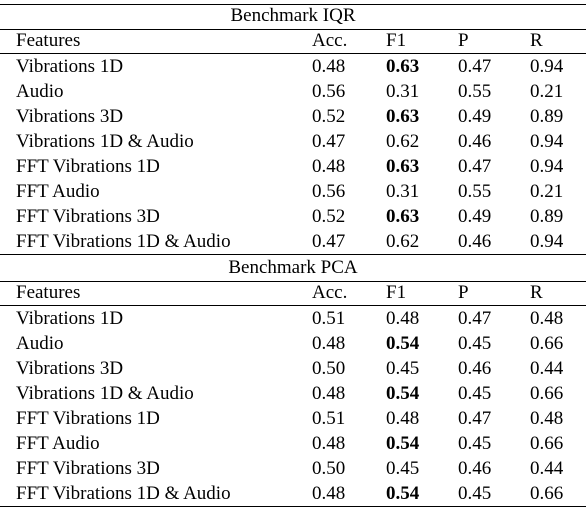 This screenshot has height=508, width=586. I want to click on top-rule, so click(293, 4).